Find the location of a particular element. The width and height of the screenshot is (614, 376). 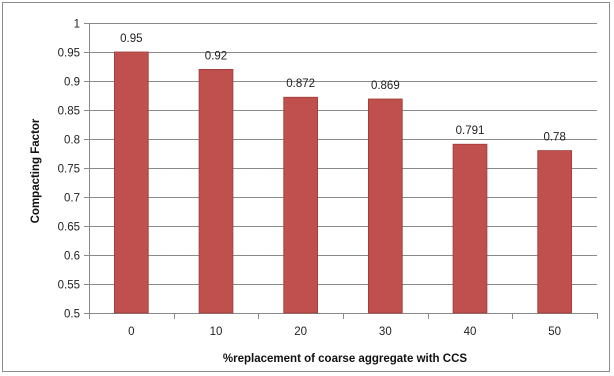

y-tick-label: 0.7 is located at coordinates (72, 199).